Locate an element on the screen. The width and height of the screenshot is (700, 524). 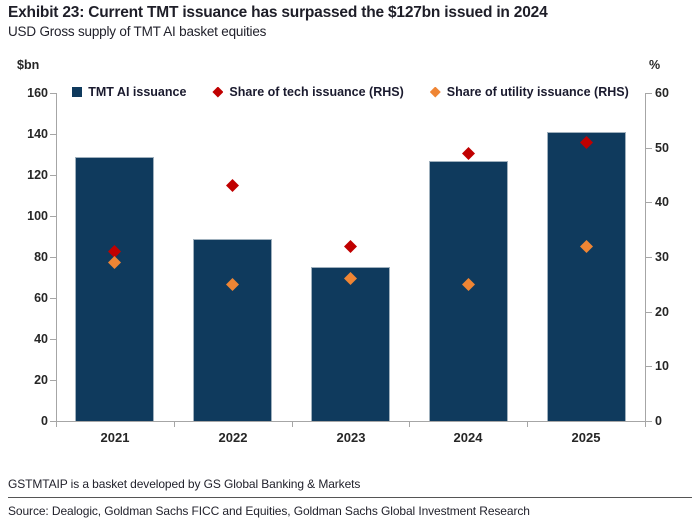
bar-2025 is located at coordinates (586, 276).